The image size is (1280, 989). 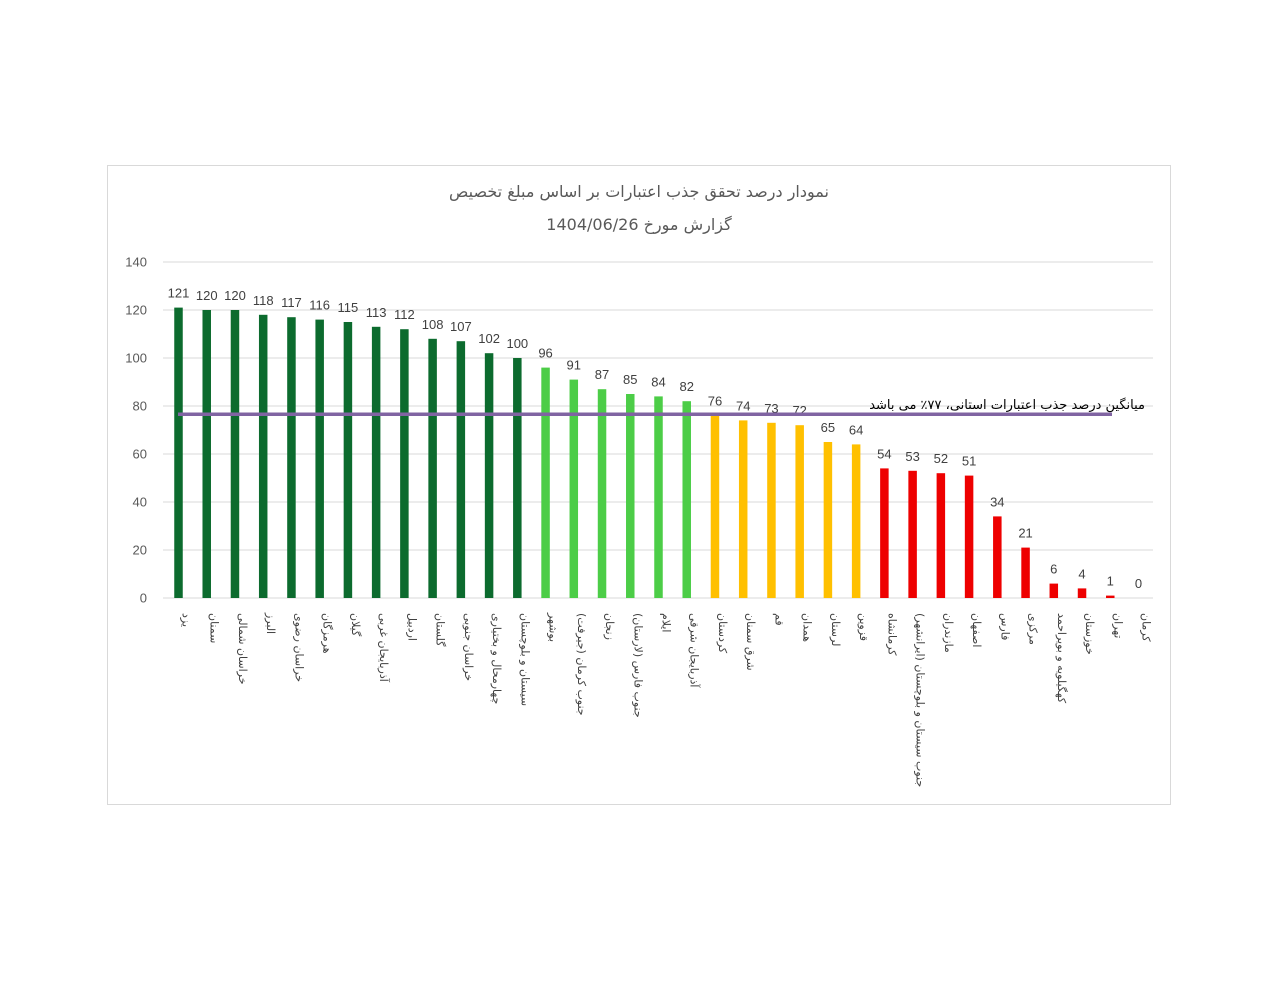 I want to click on data-label: 121, so click(x=179, y=293).